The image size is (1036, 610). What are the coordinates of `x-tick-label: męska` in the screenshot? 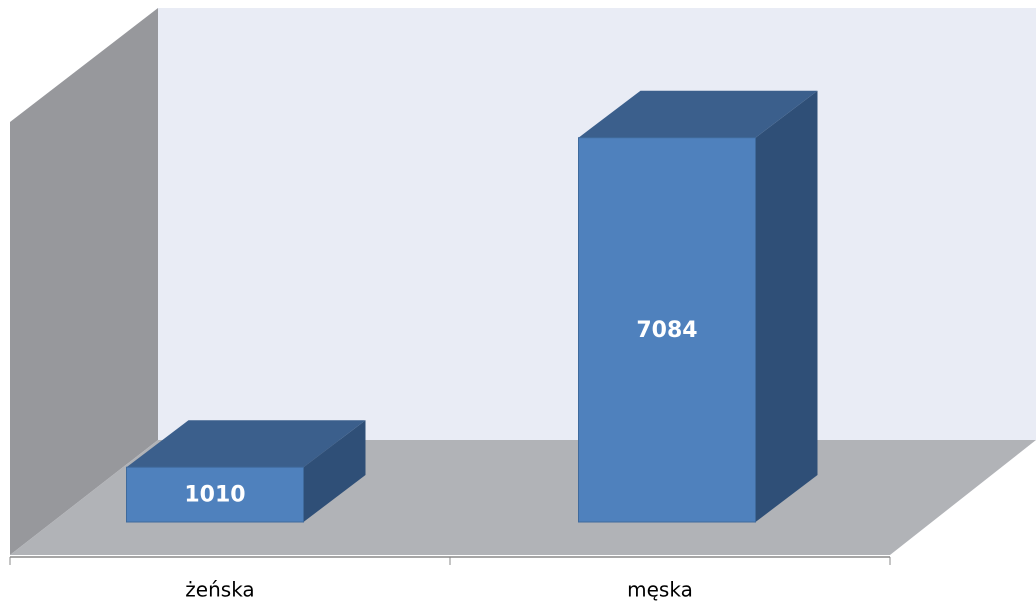 It's located at (660, 590).